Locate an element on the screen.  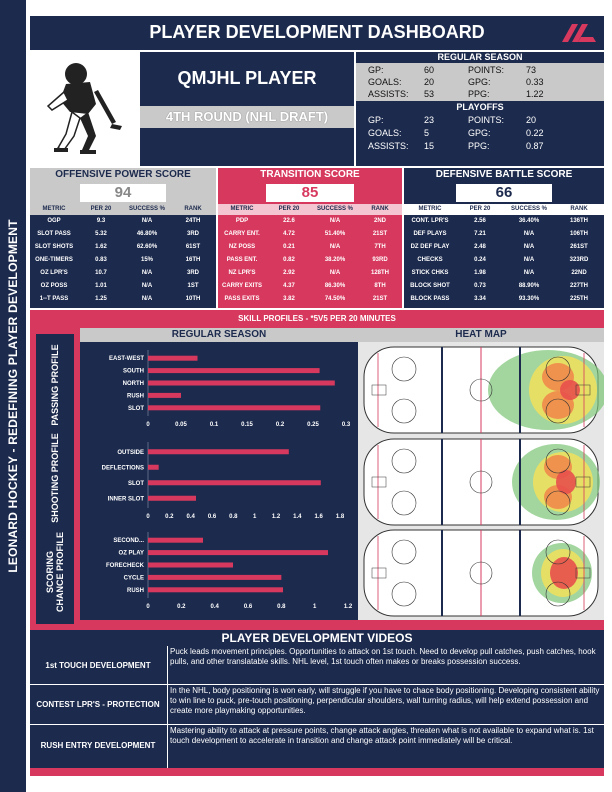
def-h-rank: RANK is located at coordinates (579, 209).